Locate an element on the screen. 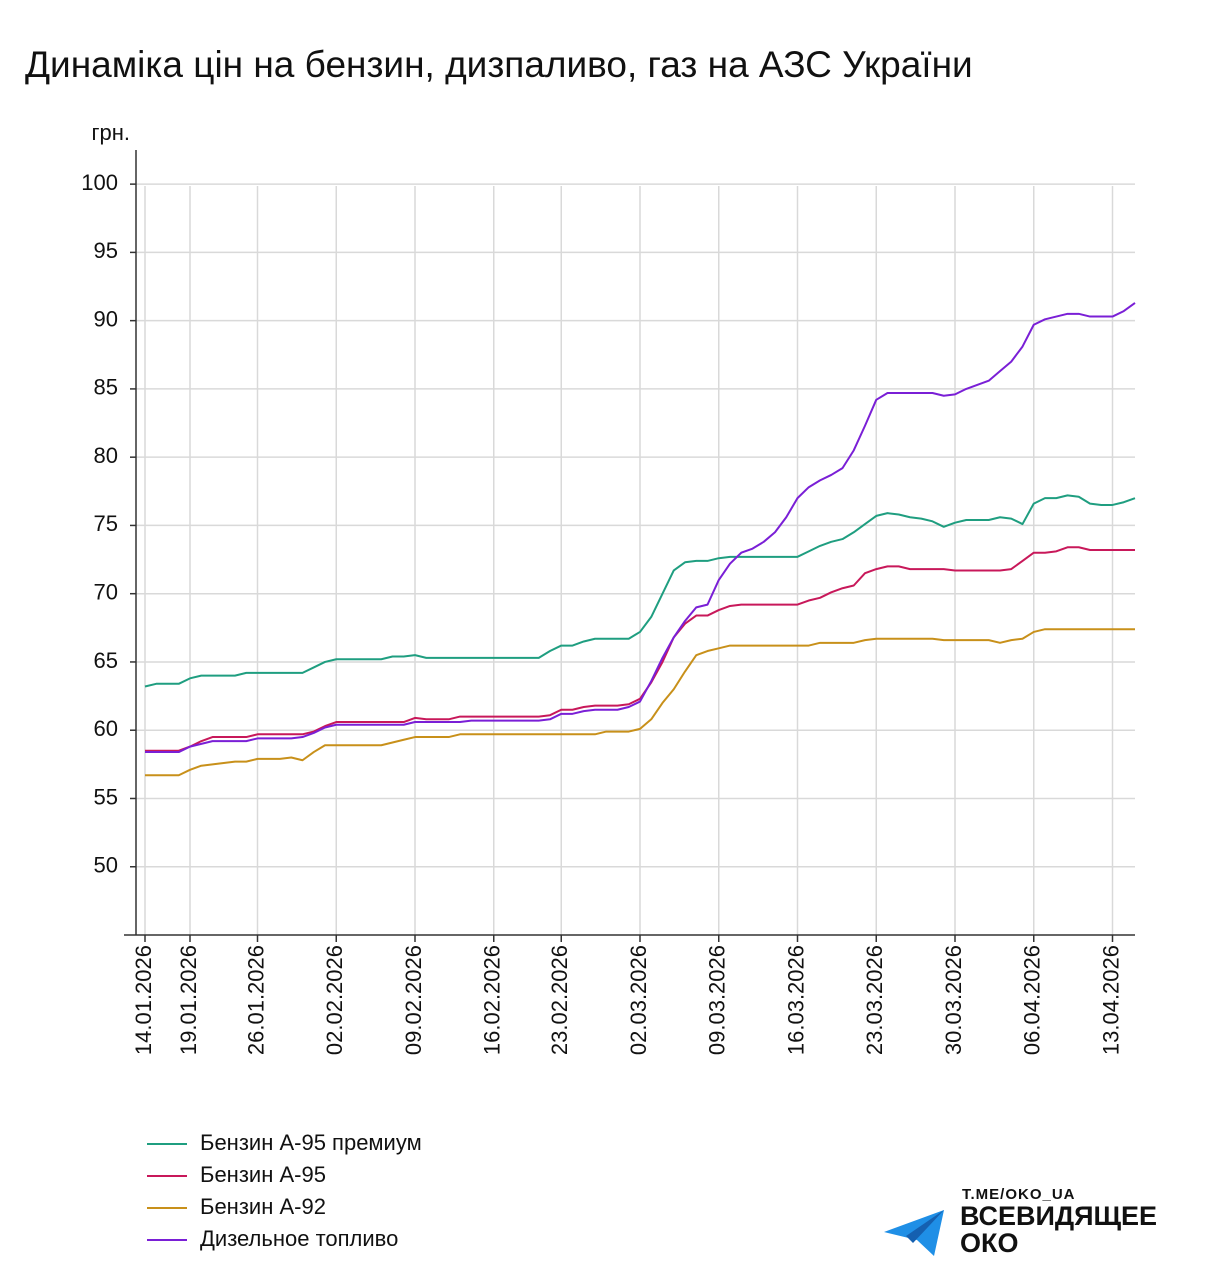 This screenshot has height=1280, width=1231. x-tick-label: 06.04.2026 is located at coordinates (1032, 1000).